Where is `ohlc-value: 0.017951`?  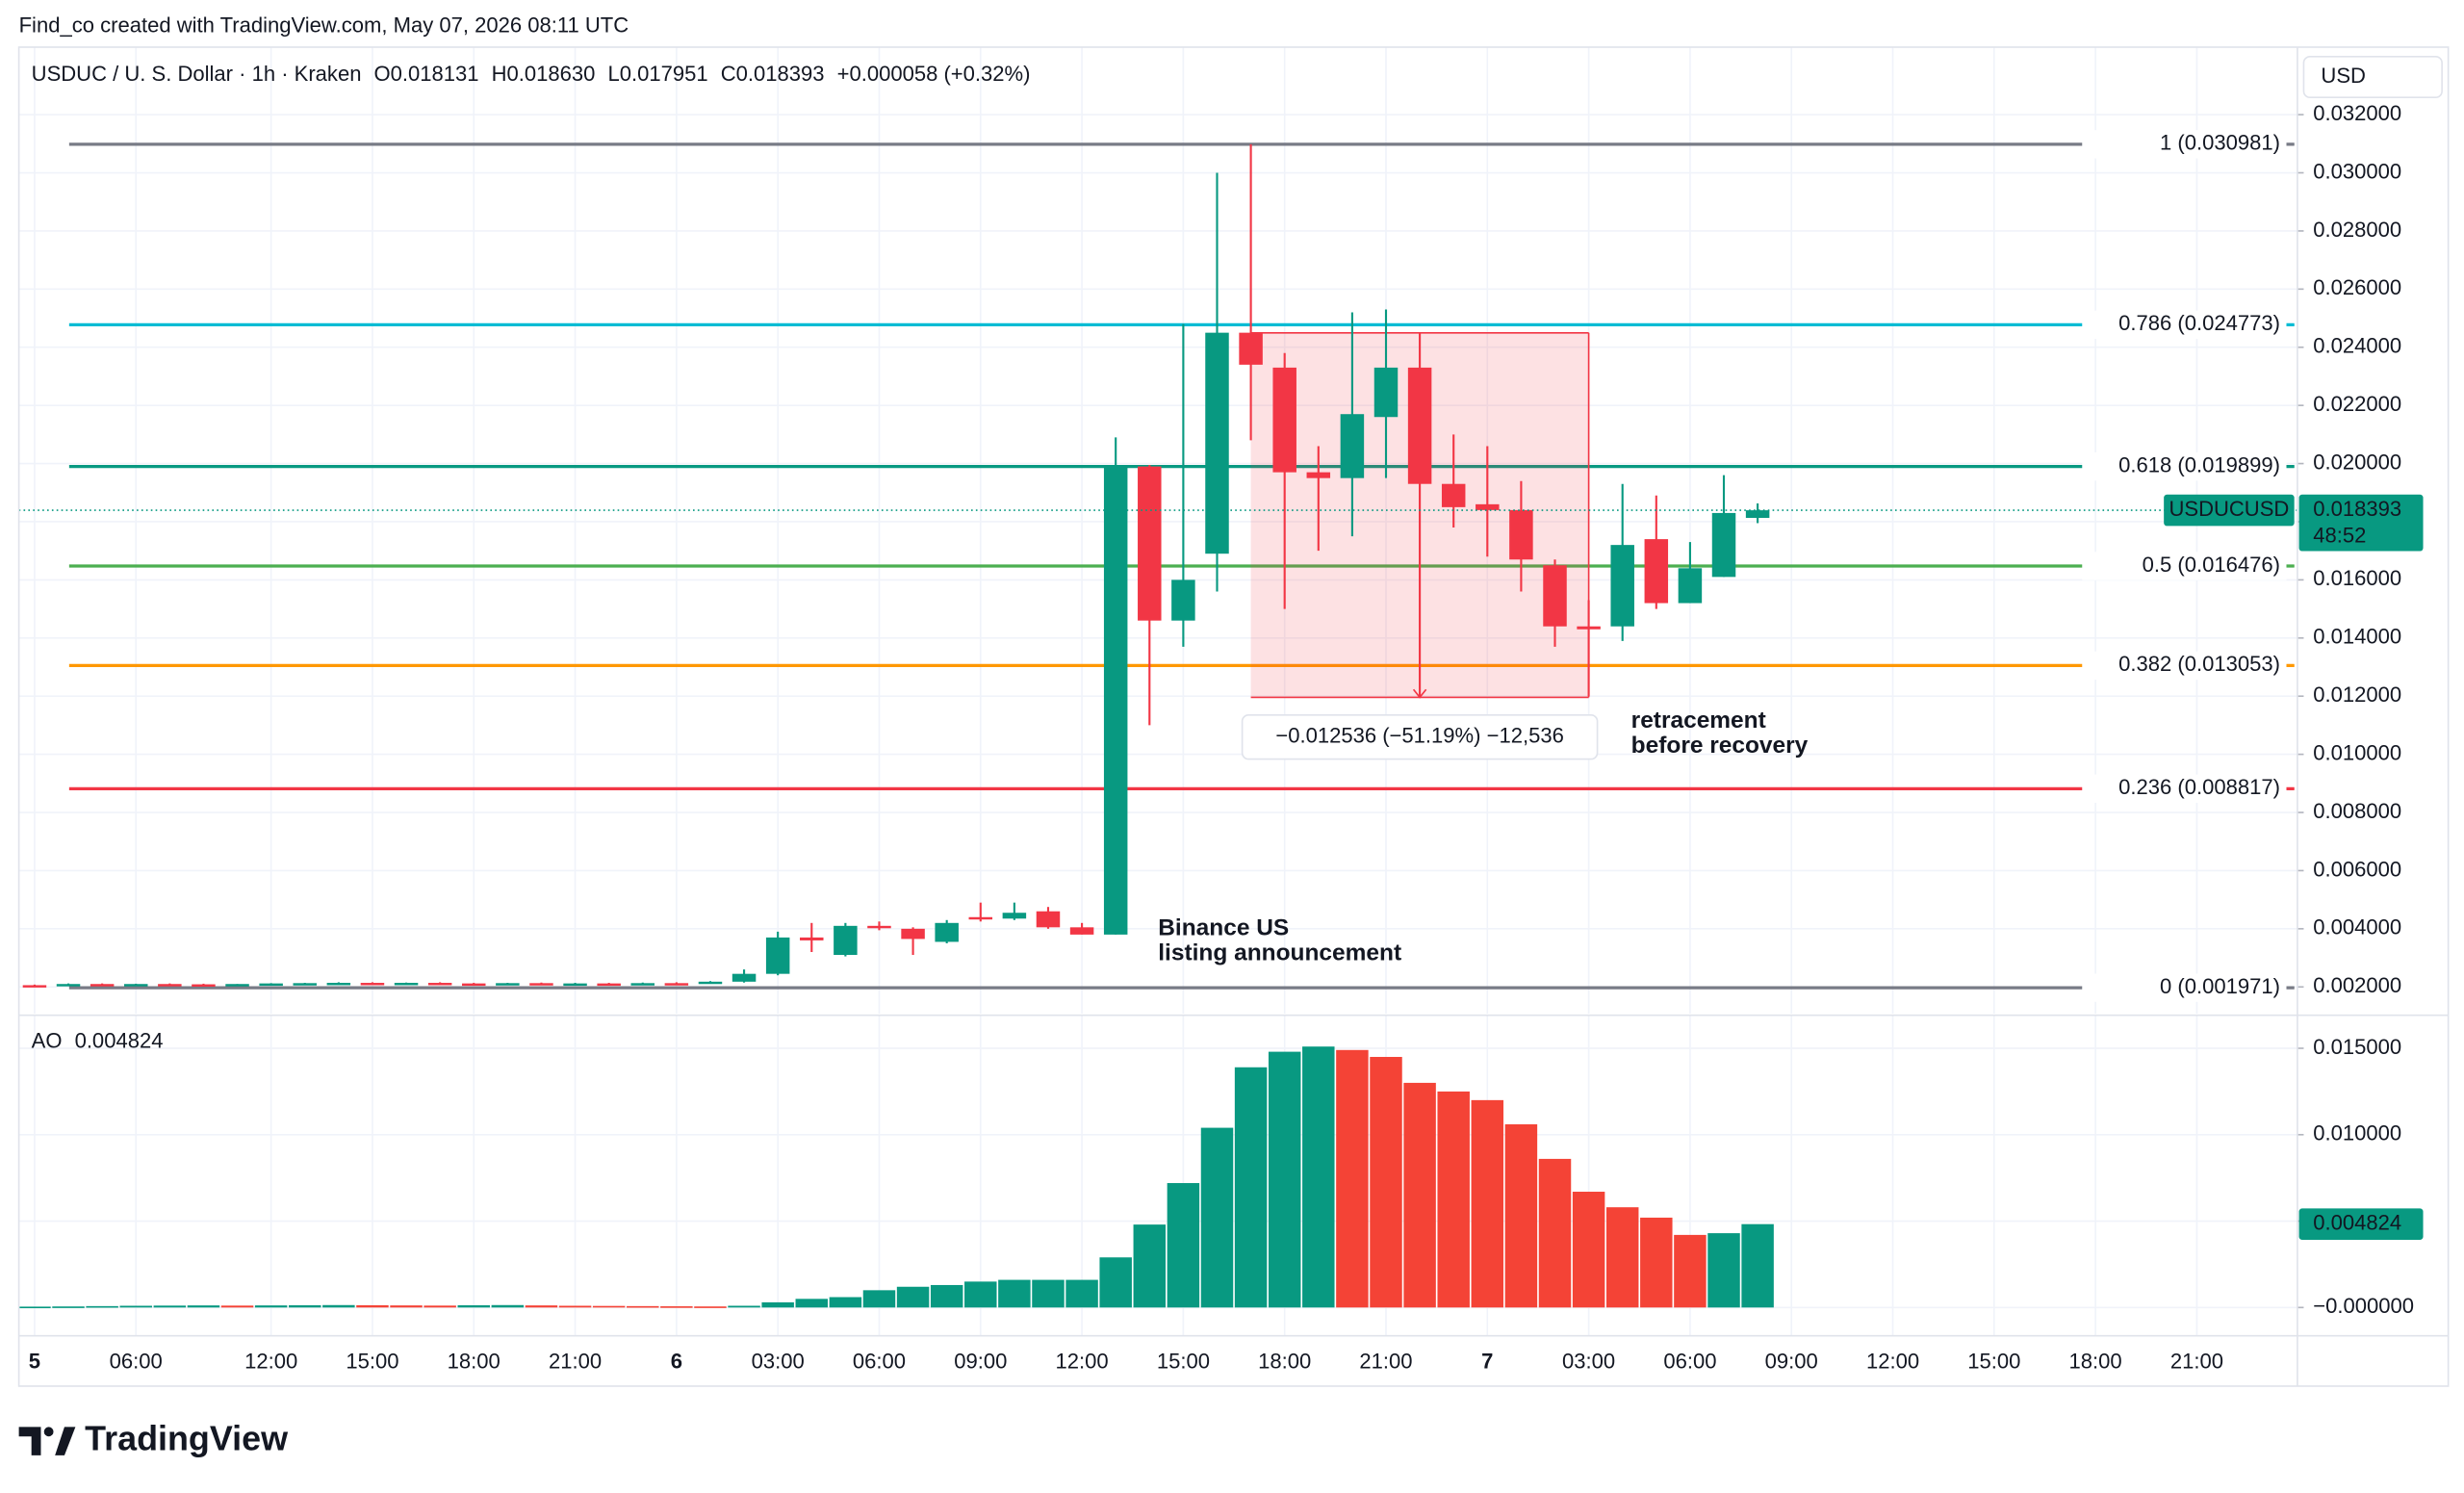 ohlc-value: 0.017951 is located at coordinates (664, 74).